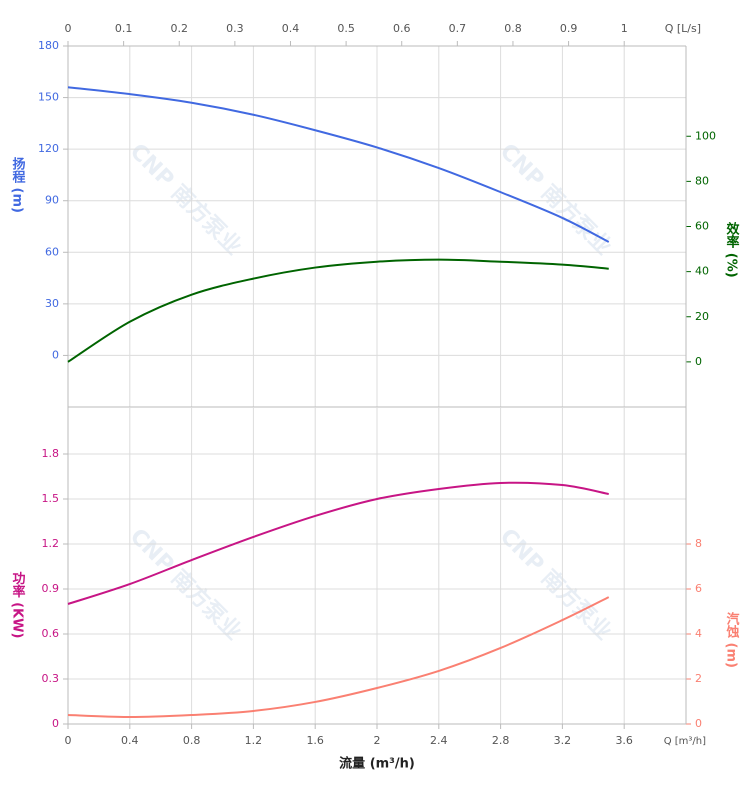 The image size is (752, 797). Describe the element at coordinates (68, 28) in the screenshot. I see `x2-tick-label: 0` at that location.